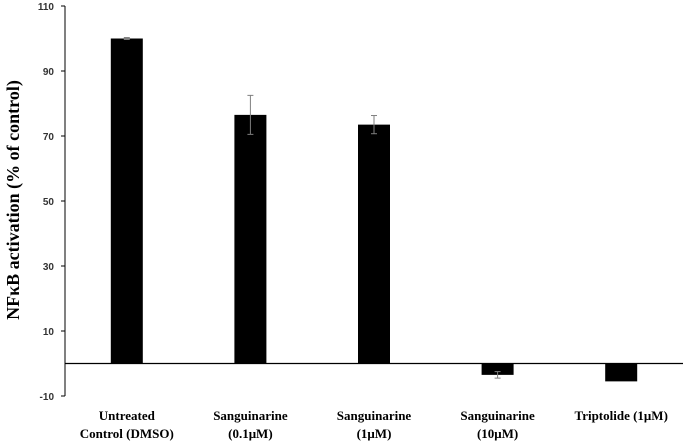 Image resolution: width=686 pixels, height=447 pixels. What do you see at coordinates (13, 200) in the screenshot?
I see `y-axis-title: NFκB activation (% of control)` at bounding box center [13, 200].